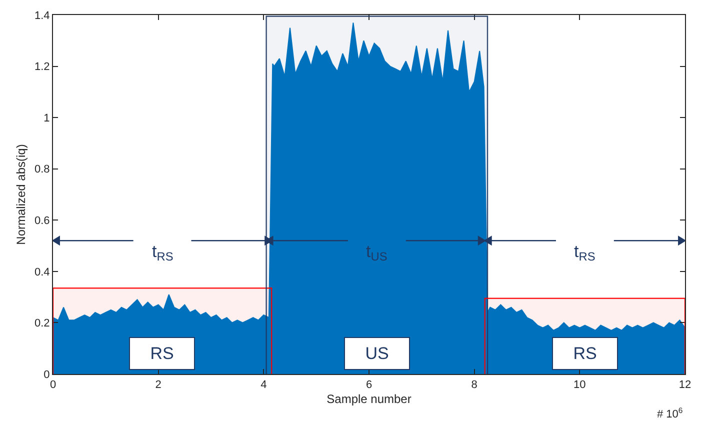 This screenshot has width=711, height=422. Describe the element at coordinates (47, 374) in the screenshot. I see `y-tick-label: 0` at that location.